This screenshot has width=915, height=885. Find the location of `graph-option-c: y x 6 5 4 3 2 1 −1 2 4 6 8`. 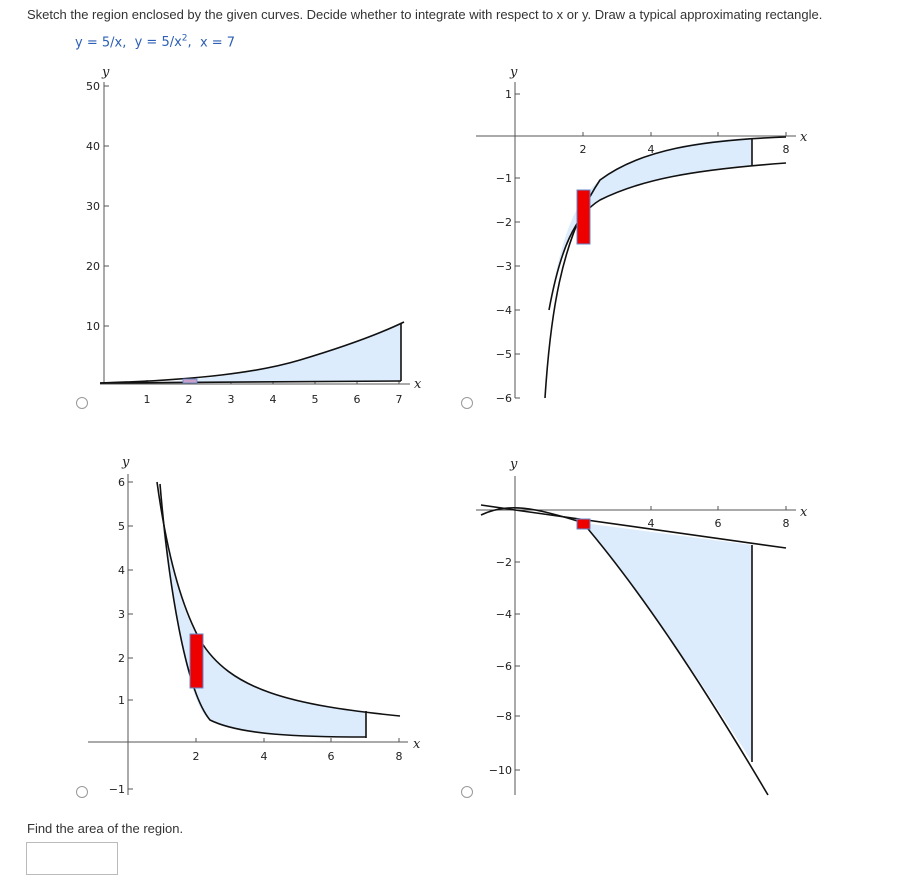

graph-option-c: y x 6 5 4 3 2 1 −1 2 4 6 8 is located at coordinates (254, 625).